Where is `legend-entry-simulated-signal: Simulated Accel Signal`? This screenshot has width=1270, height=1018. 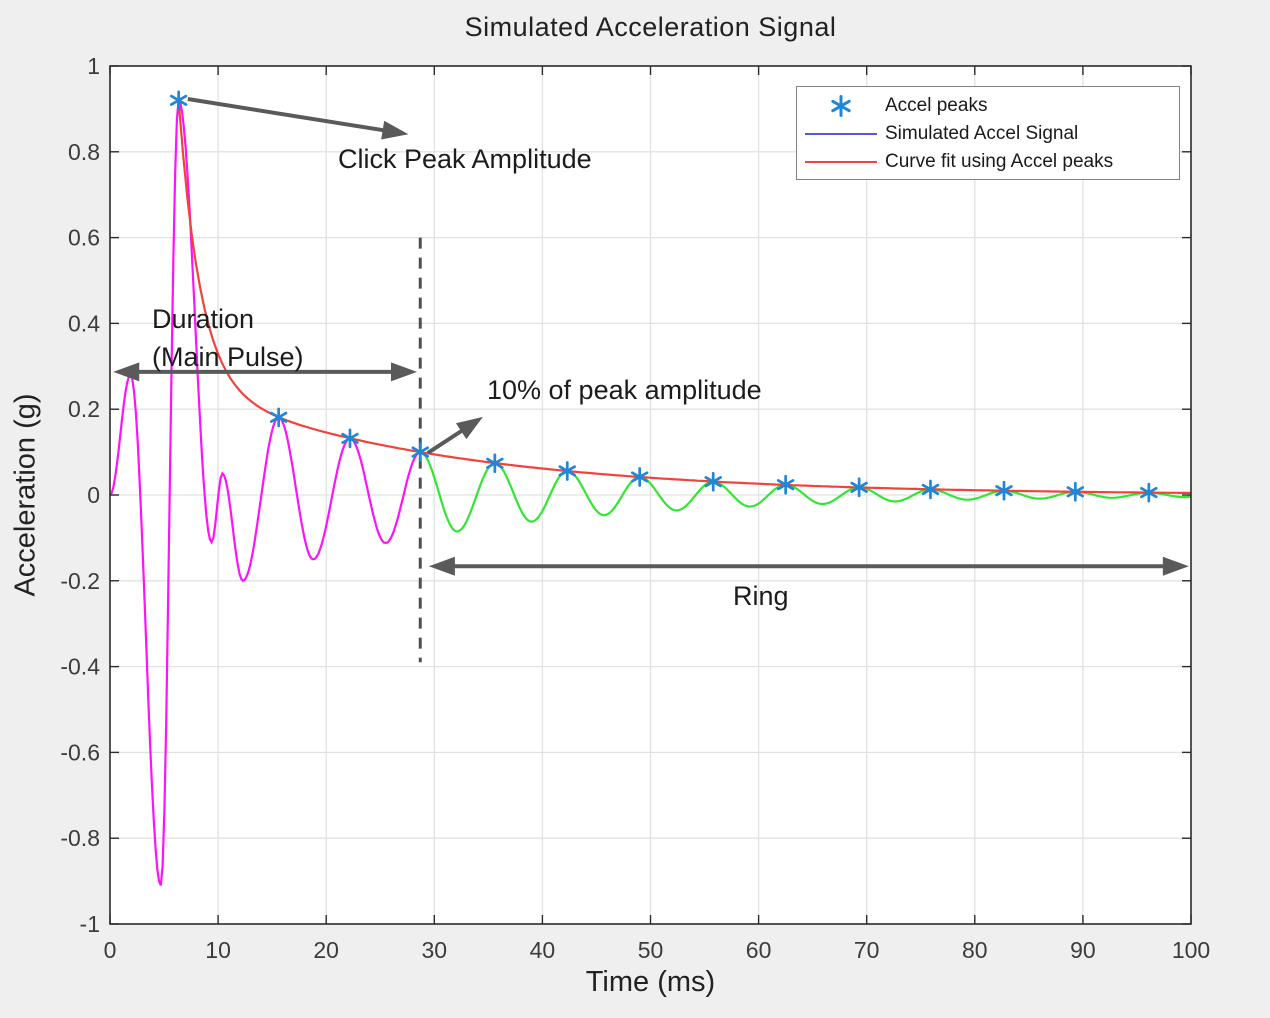 legend-entry-simulated-signal: Simulated Accel Signal is located at coordinates (988, 134).